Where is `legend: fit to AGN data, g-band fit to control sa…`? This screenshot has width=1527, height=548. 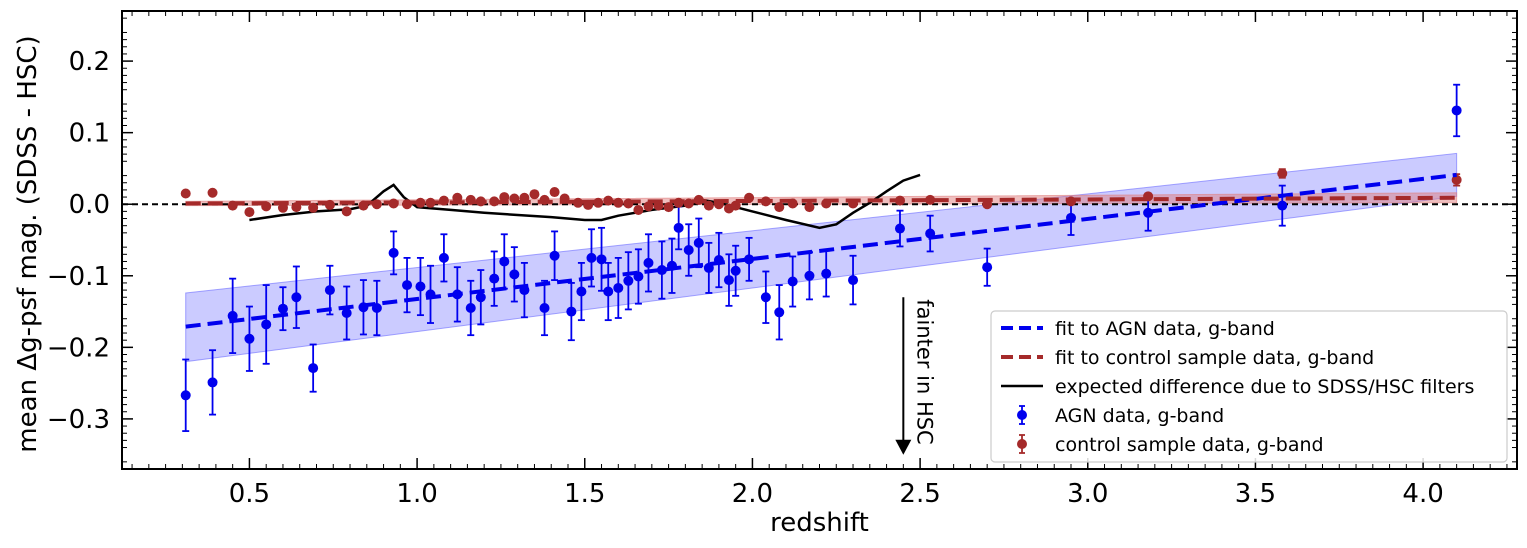
legend: fit to AGN data, g-band fit to control sa… is located at coordinates (1249, 386).